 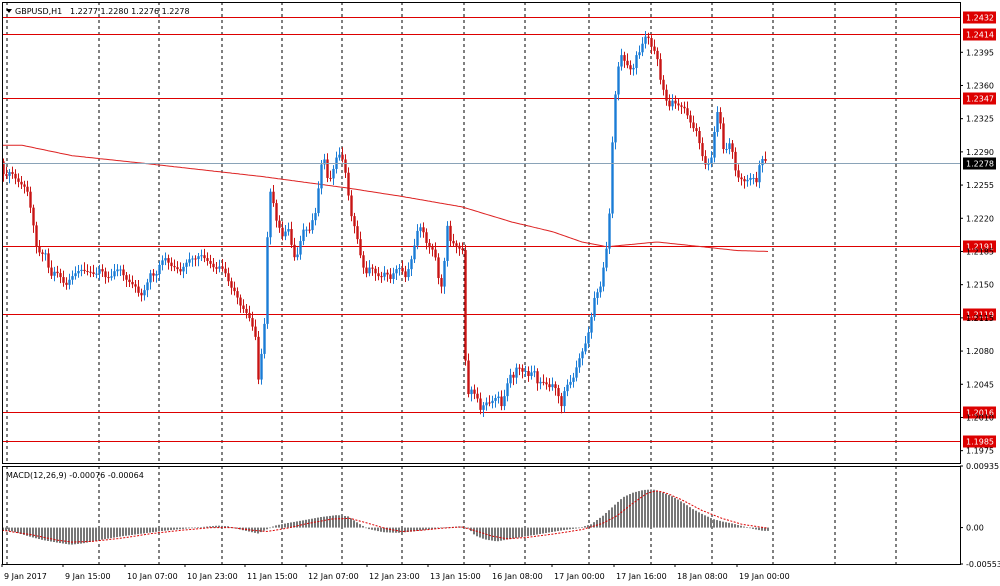 I want to click on level-tag, so click(x=979, y=34).